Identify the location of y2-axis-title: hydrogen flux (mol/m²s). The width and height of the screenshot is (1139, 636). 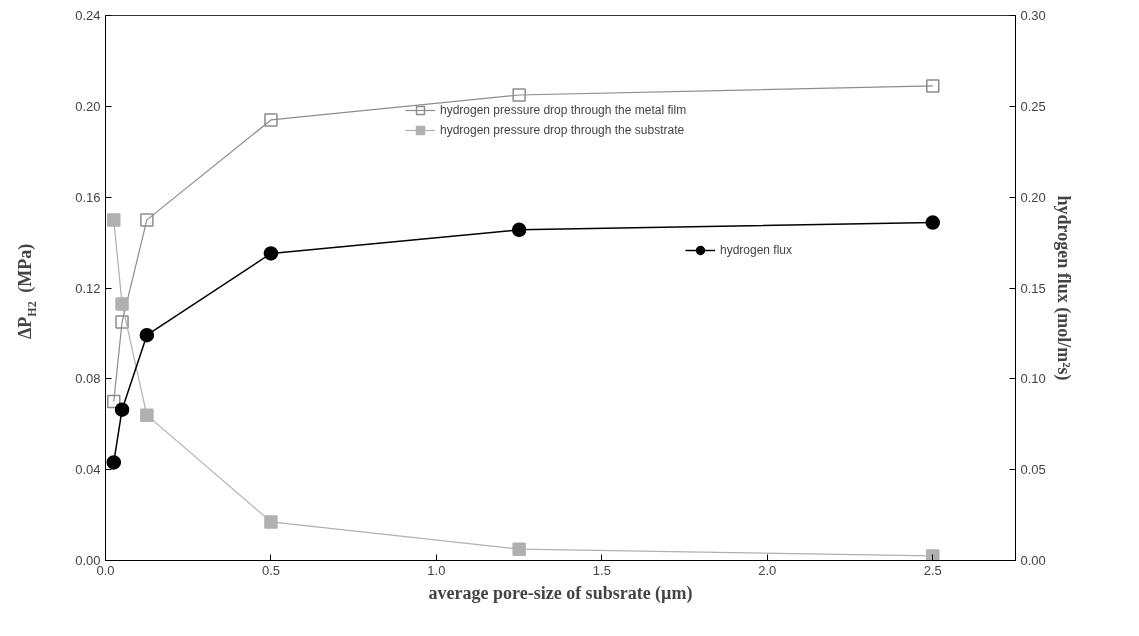
(1063, 288).